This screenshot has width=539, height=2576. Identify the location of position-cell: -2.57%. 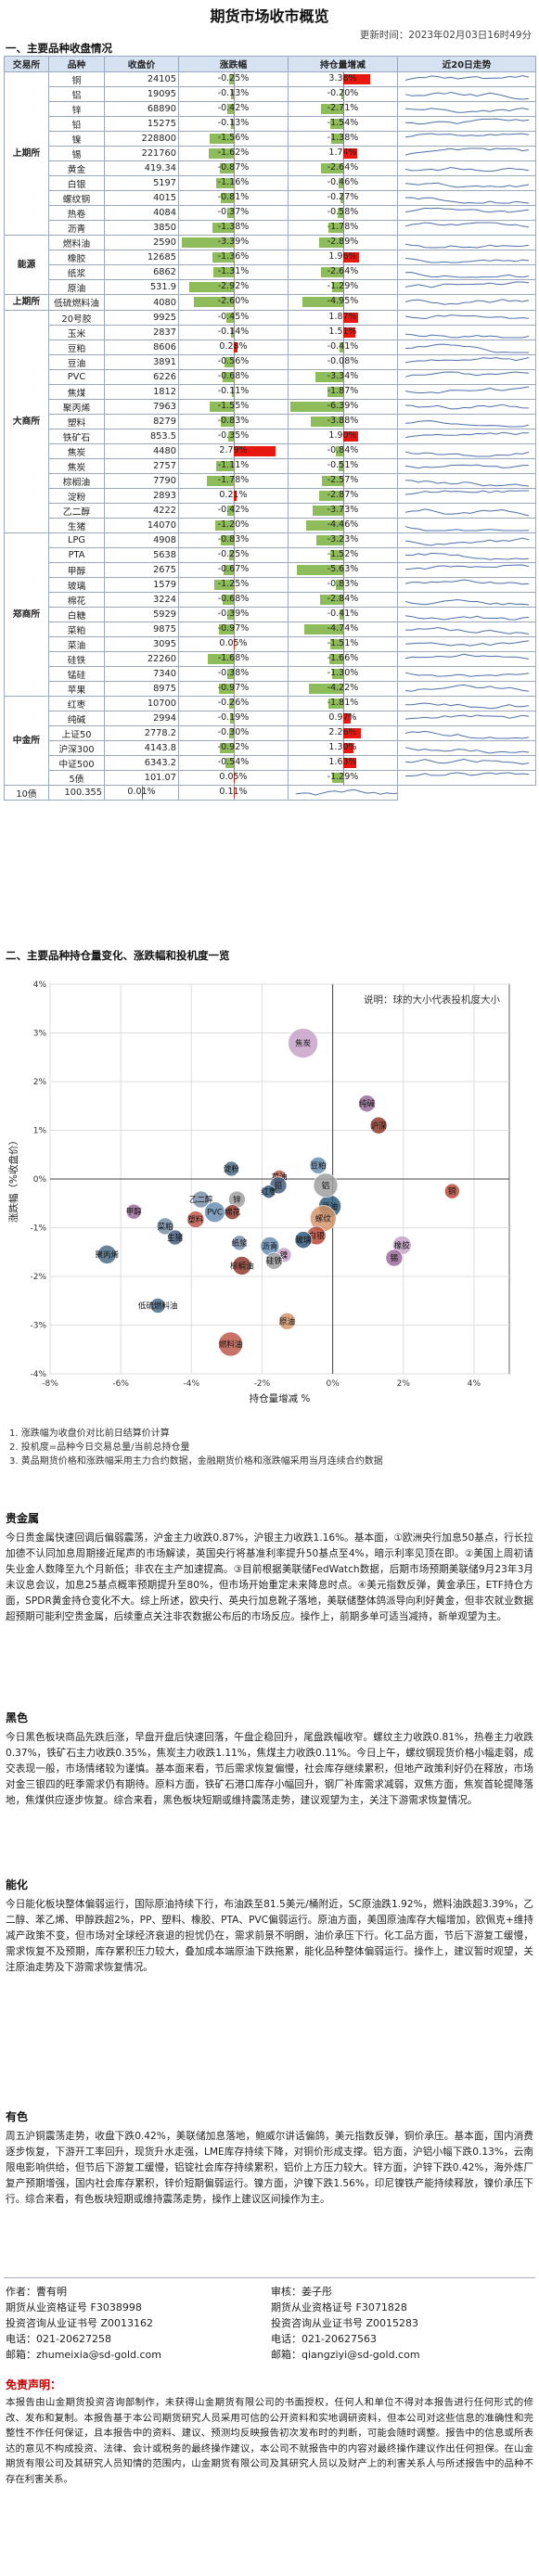
(343, 481).